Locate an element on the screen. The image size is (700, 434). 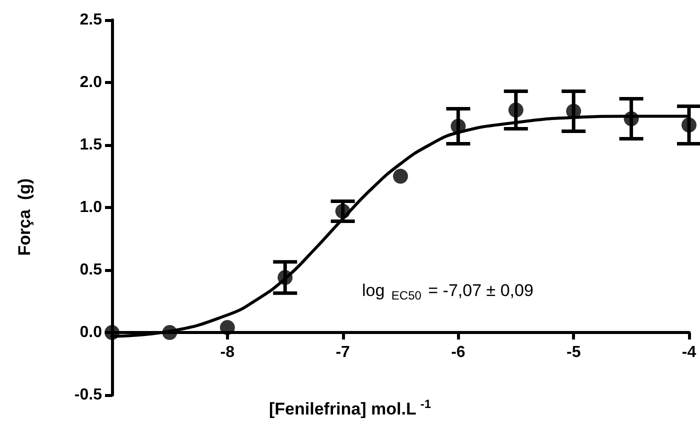
y-tick-label: 1.5 is located at coordinates (91, 145).